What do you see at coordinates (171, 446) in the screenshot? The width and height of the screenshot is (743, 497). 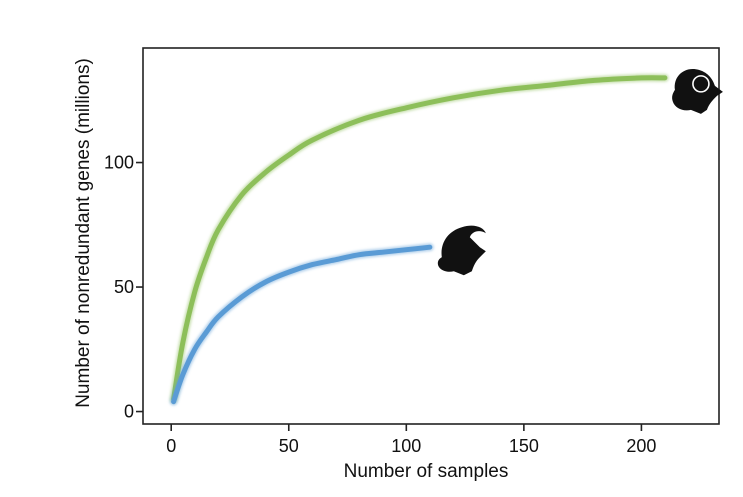 I see `x-tick-label: 0` at bounding box center [171, 446].